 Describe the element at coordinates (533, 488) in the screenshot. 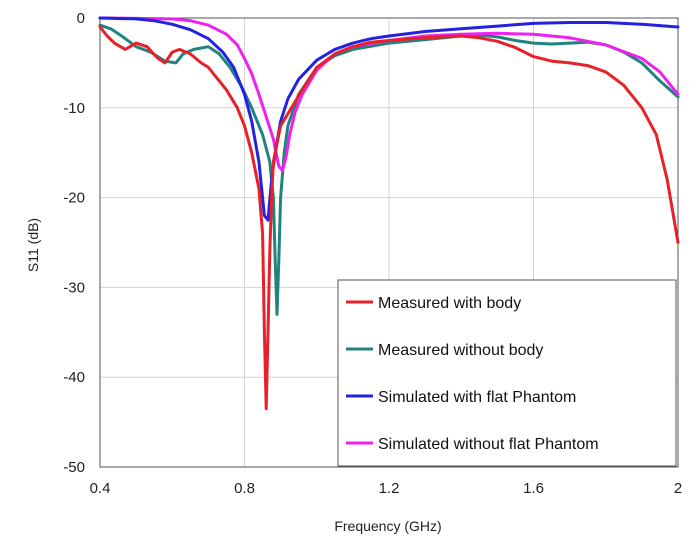

I see `x-tick-label: 1.6` at that location.